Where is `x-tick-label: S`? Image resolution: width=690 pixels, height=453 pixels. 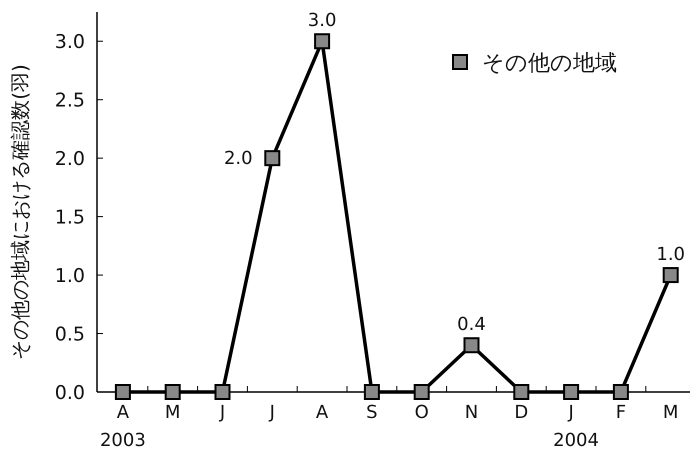
x-tick-label: S is located at coordinates (372, 412).